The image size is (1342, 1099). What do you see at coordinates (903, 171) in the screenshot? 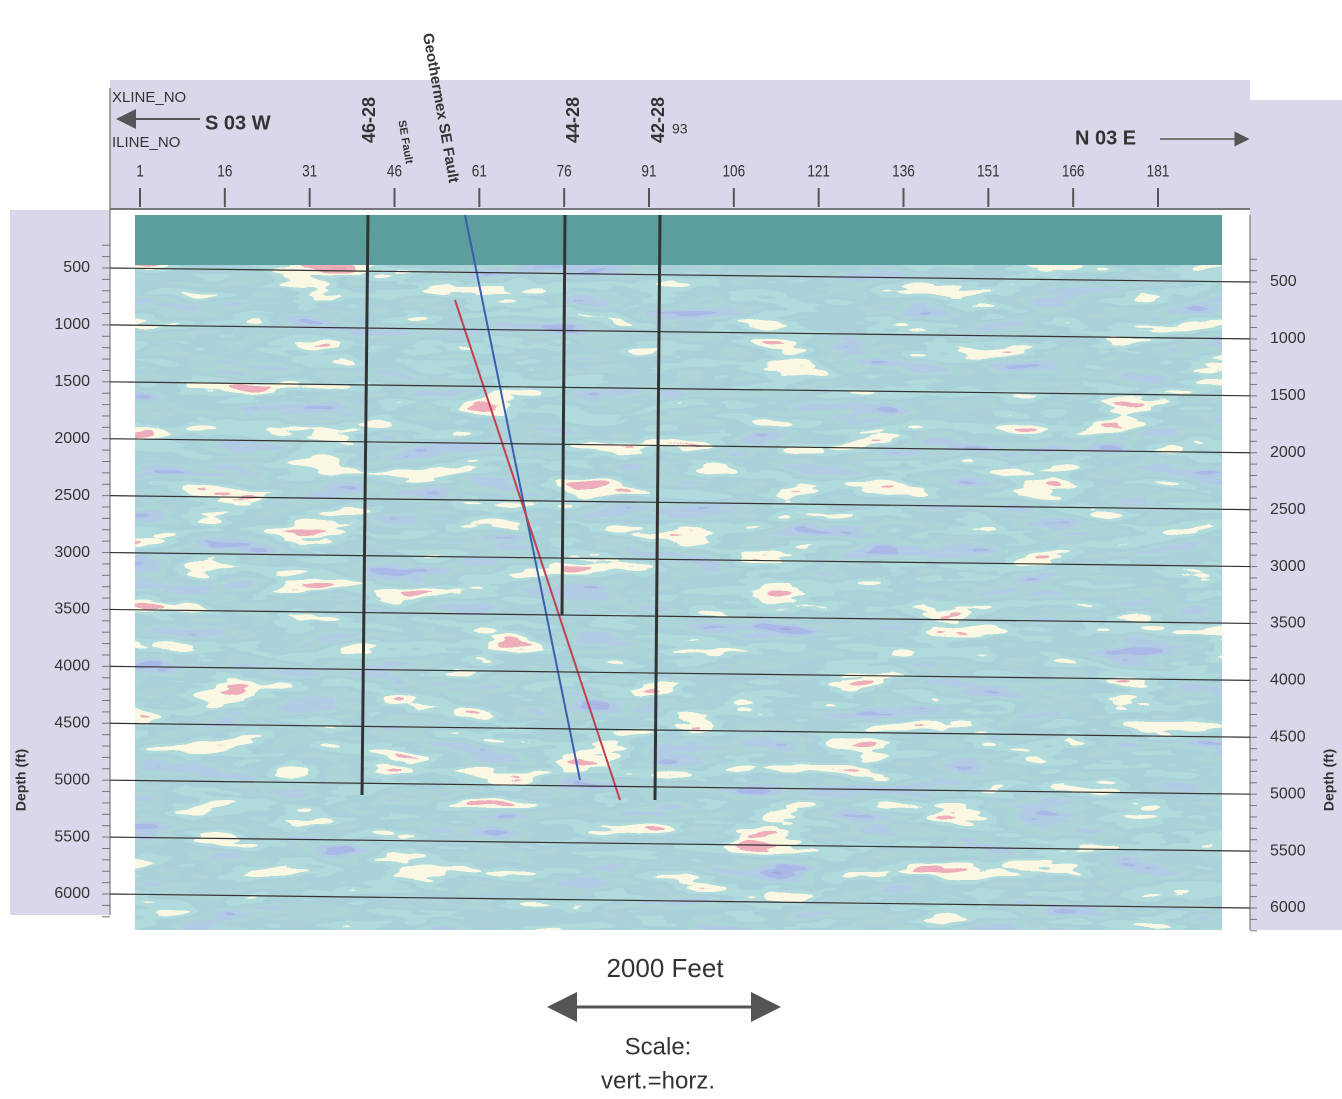
I see `trace-tick-label: 136` at bounding box center [903, 171].